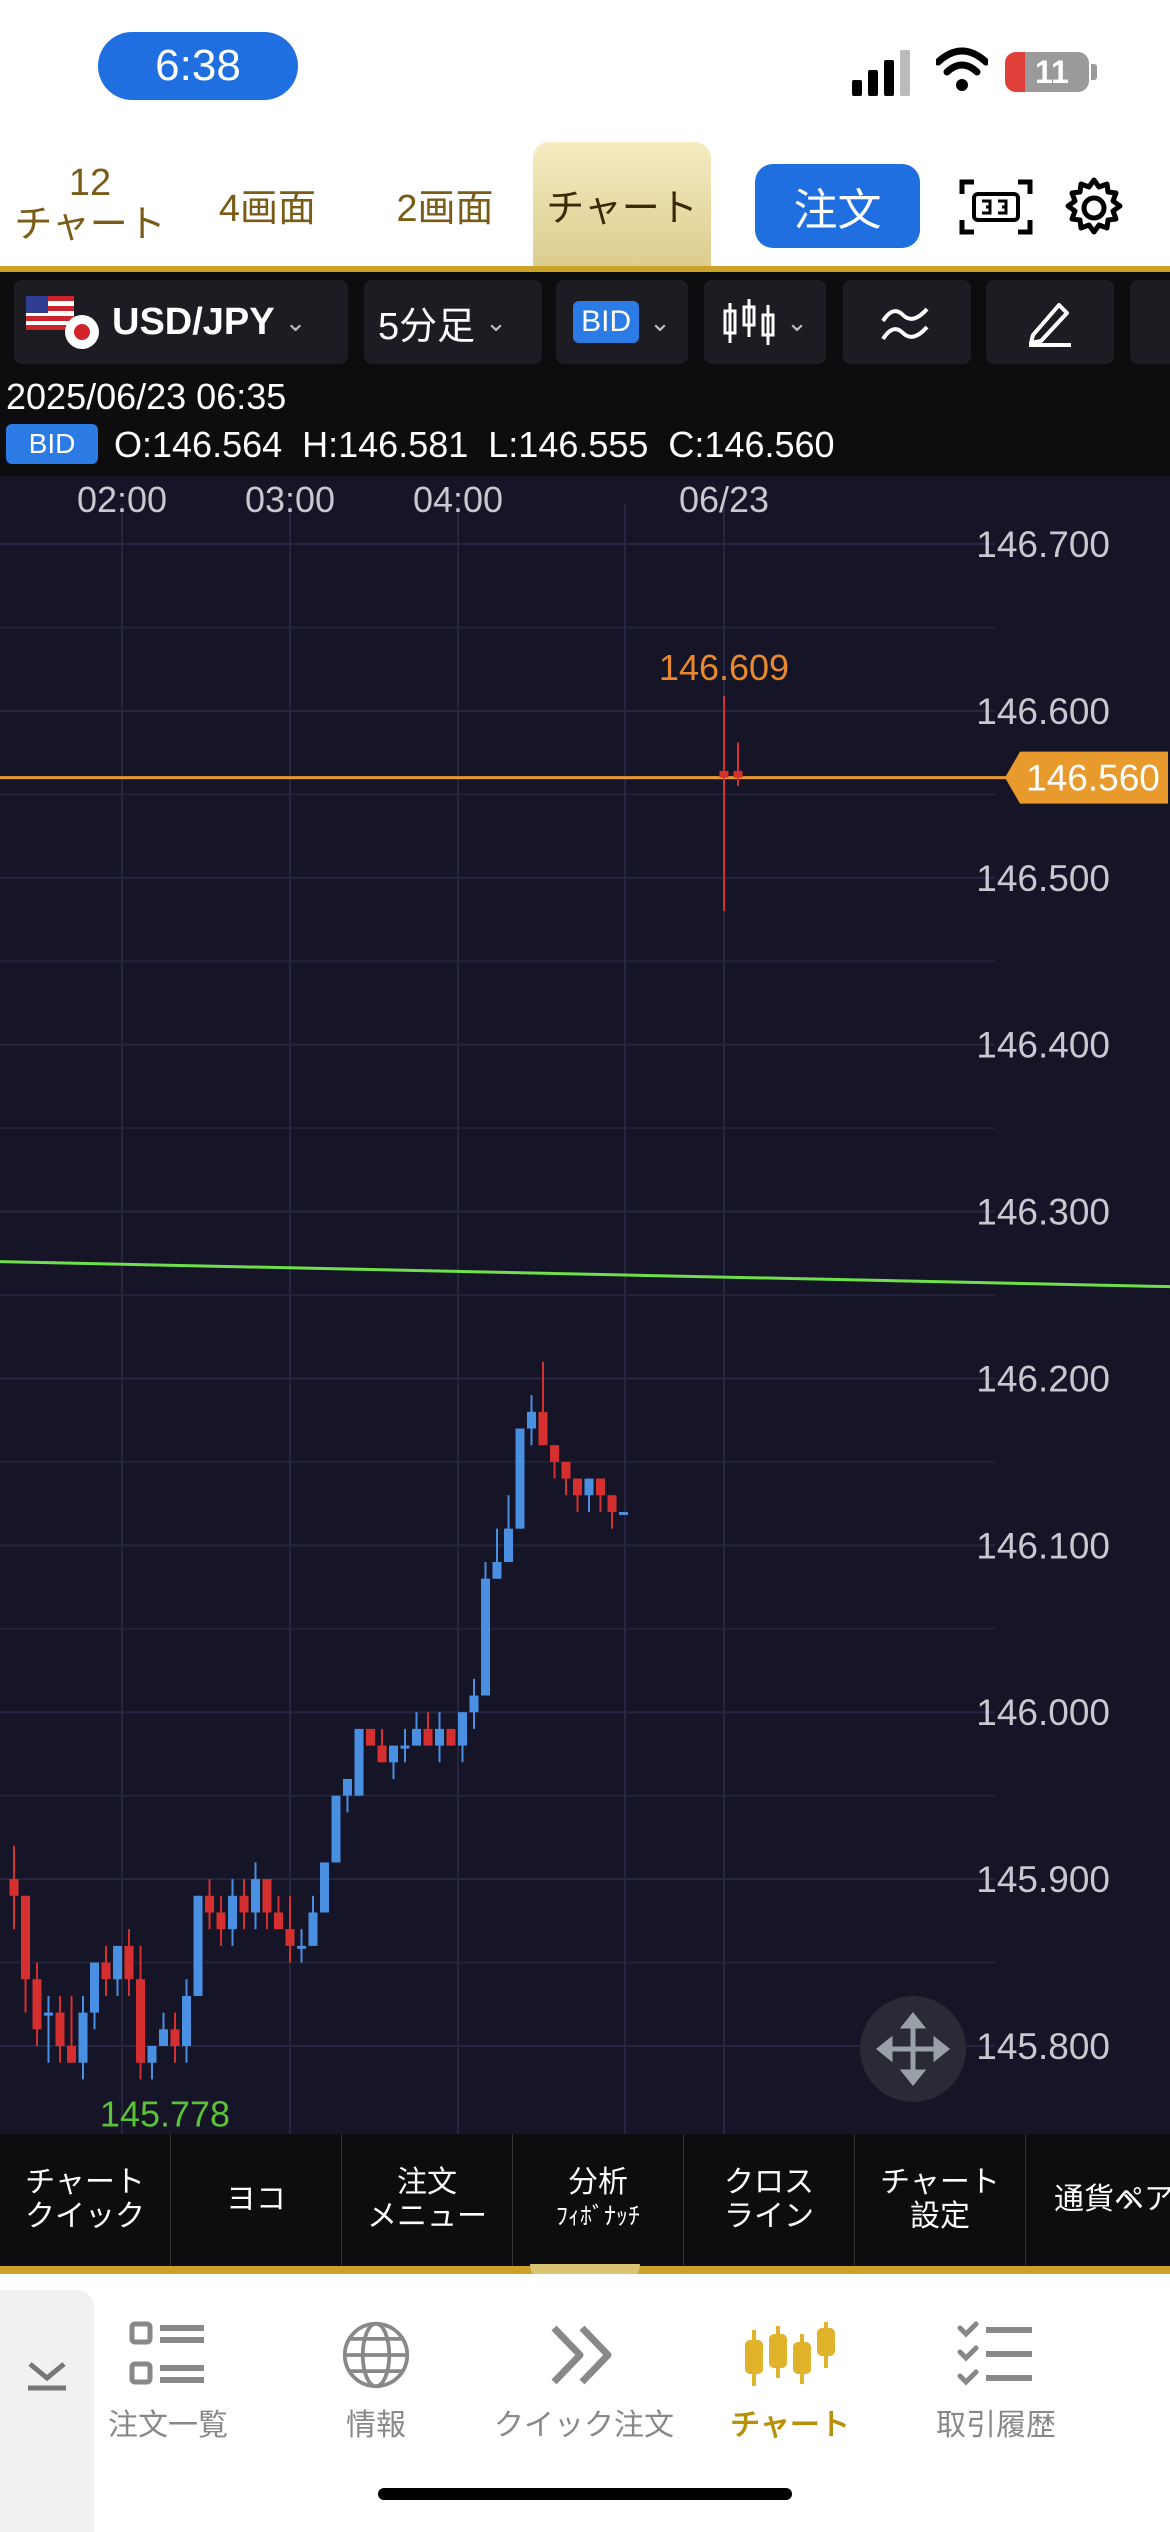 This screenshot has width=1170, height=2532. What do you see at coordinates (1128, 2198) in the screenshot?
I see `menu-scroll-right-icon: ›` at bounding box center [1128, 2198].